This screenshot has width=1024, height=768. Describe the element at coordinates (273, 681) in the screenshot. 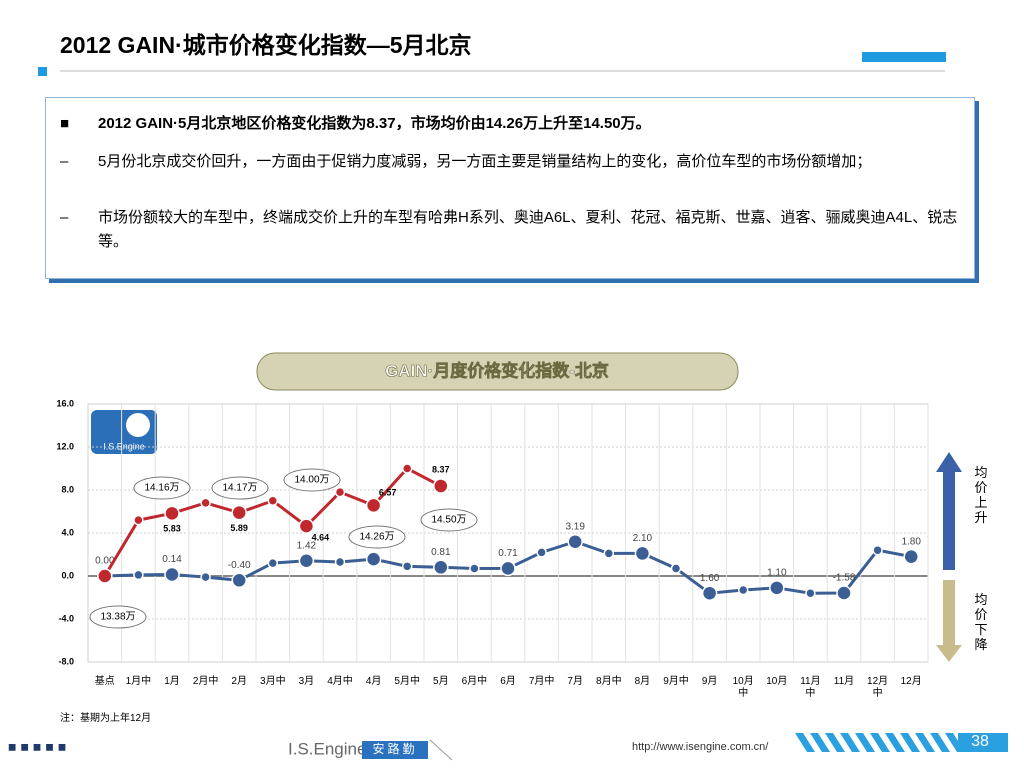

I see `x-tick-label: 3月中` at that location.